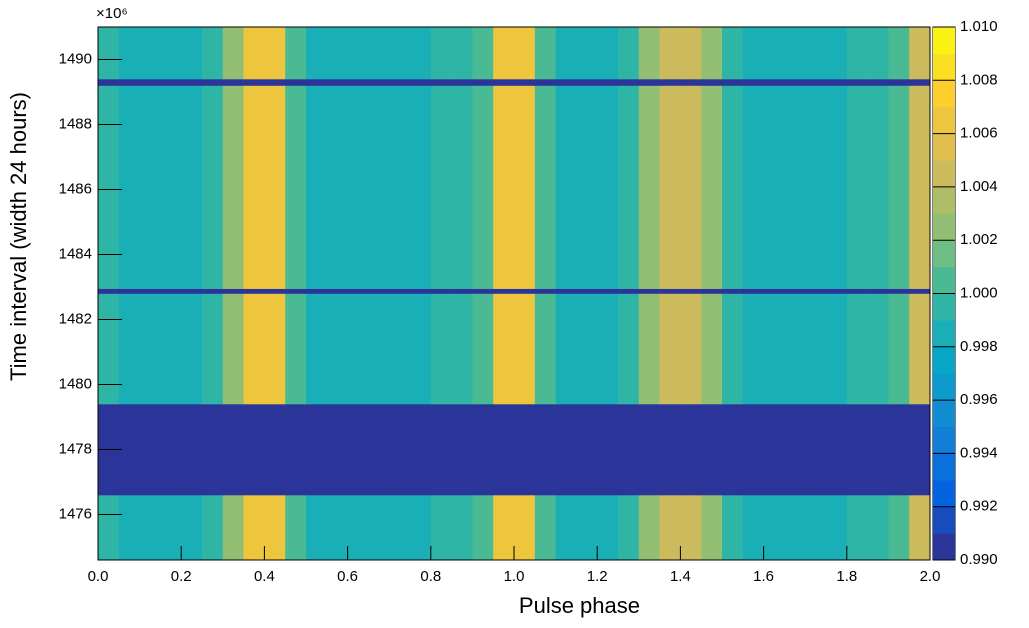 Image resolution: width=1029 pixels, height=628 pixels. I want to click on colorbar-tick-label: 0.994, so click(979, 452).